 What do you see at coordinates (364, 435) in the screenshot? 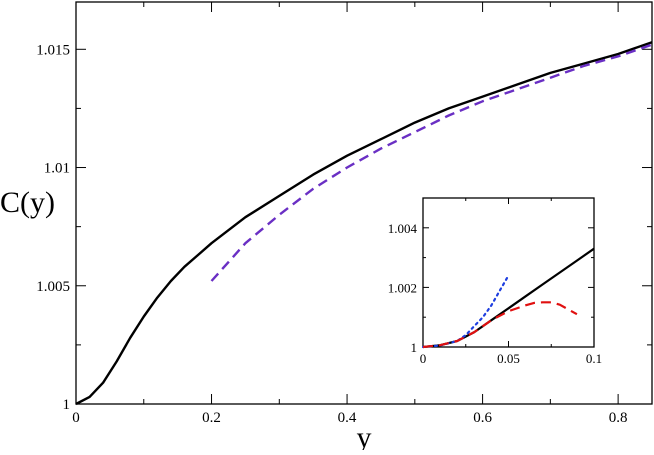
I see `x-axis-title: y` at bounding box center [364, 435].